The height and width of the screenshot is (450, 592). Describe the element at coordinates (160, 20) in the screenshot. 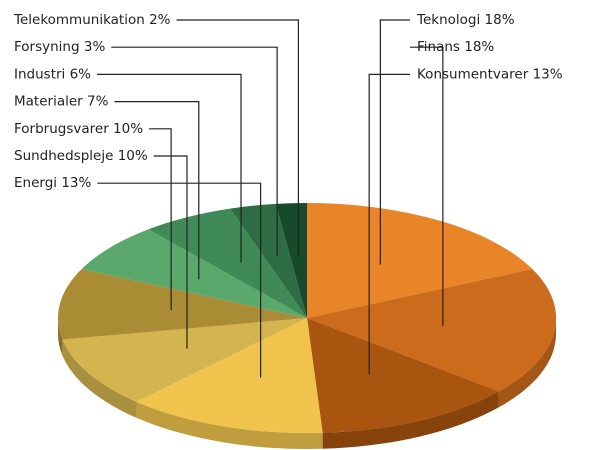

I see `label-value: 2%` at that location.